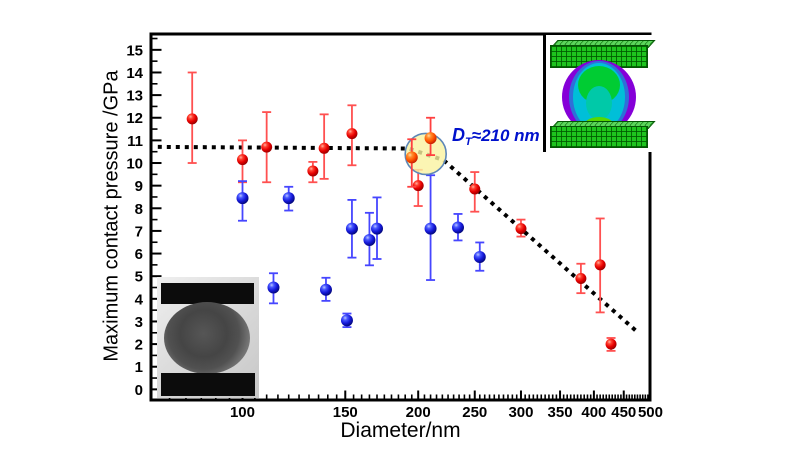  Describe the element at coordinates (139, 277) in the screenshot. I see `y-tick-label: 5` at that location.